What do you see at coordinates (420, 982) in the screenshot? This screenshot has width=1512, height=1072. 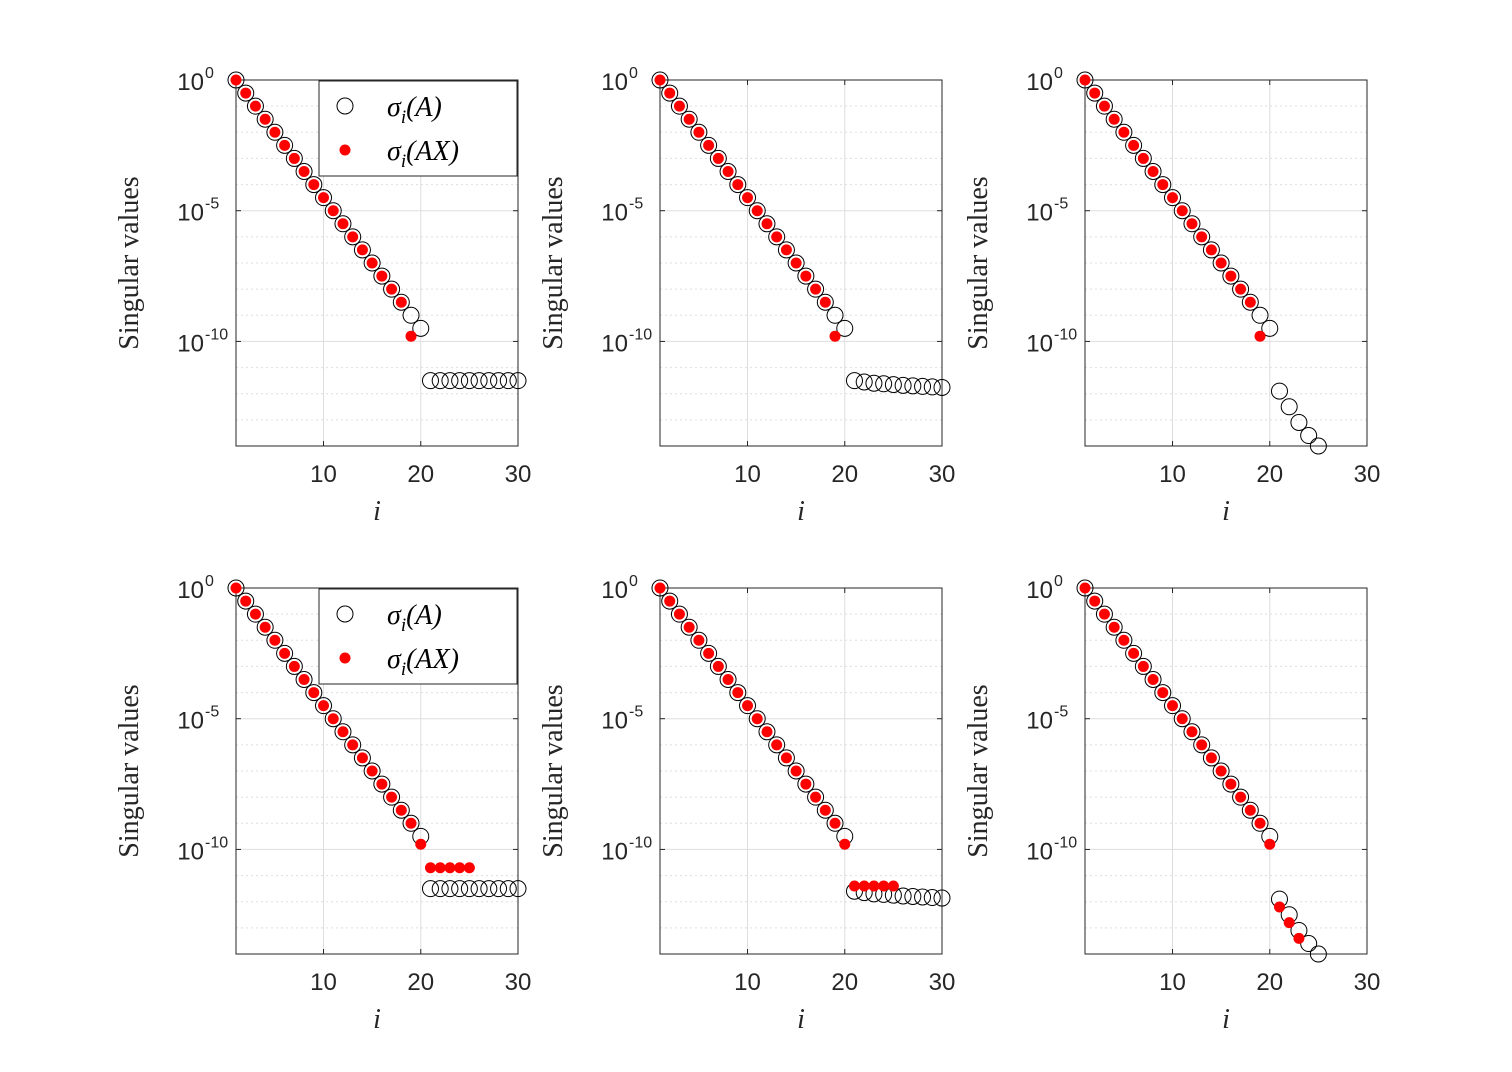 I see `x-tick-label: 20` at bounding box center [420, 982].